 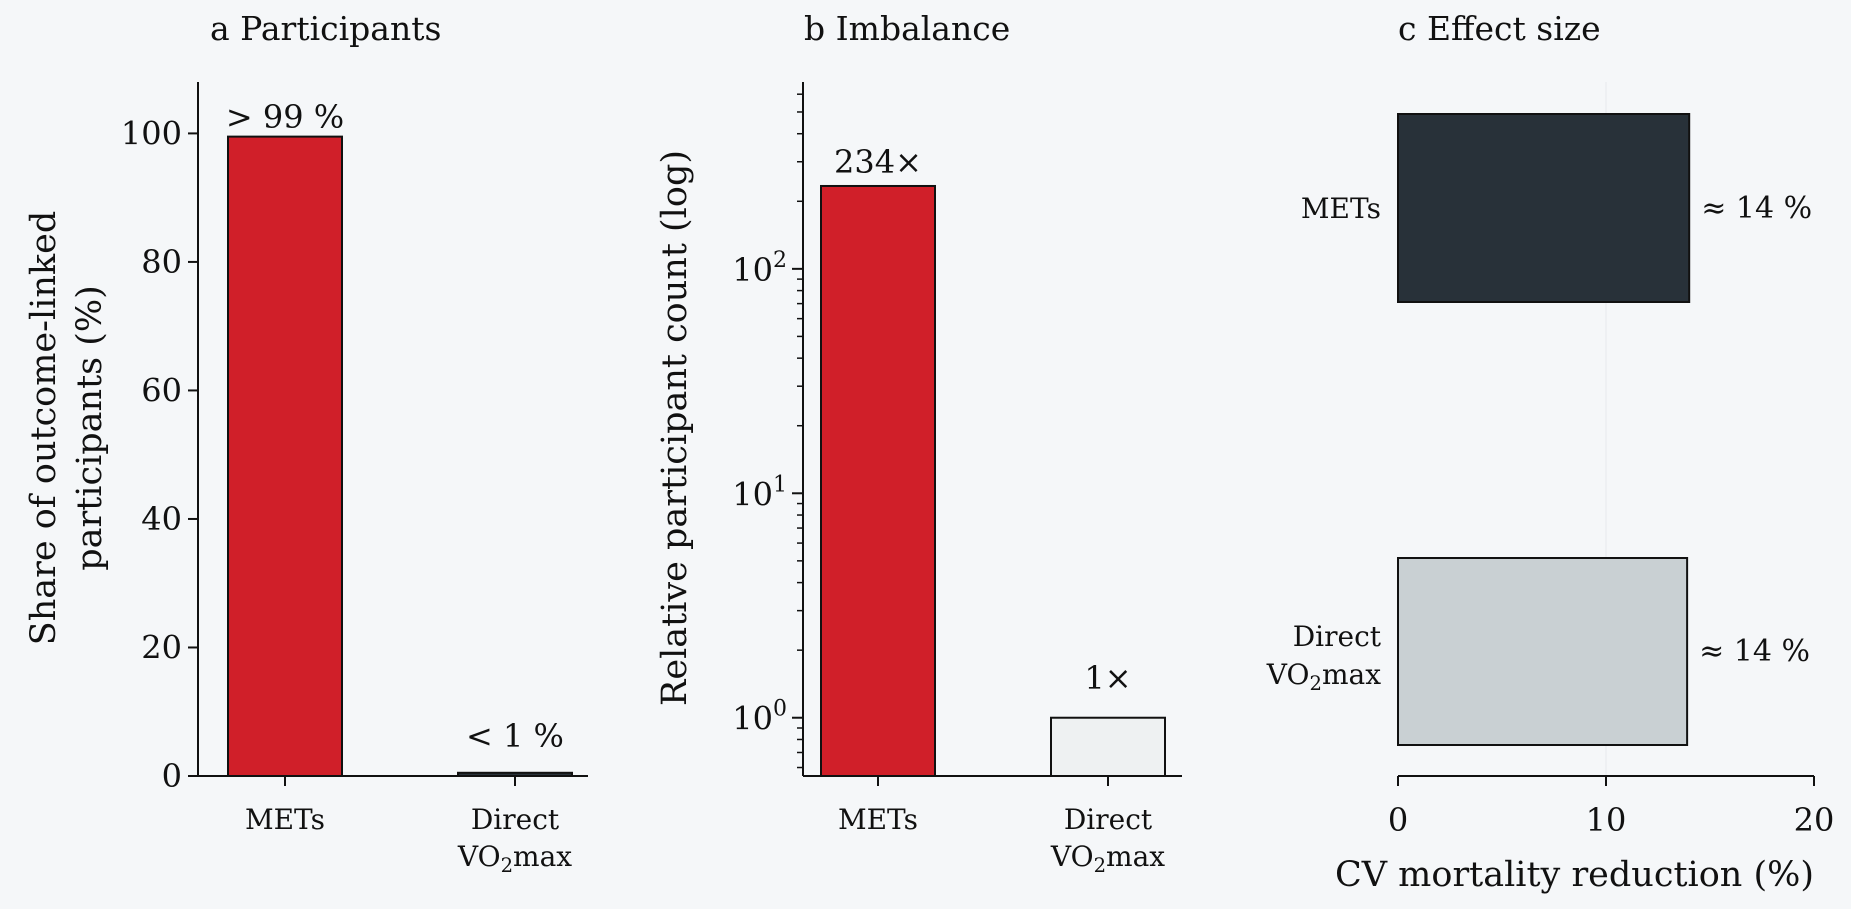 What do you see at coordinates (1574, 875) in the screenshot?
I see `panel-c-x-label: CV mortality reduction (%)` at bounding box center [1574, 875].